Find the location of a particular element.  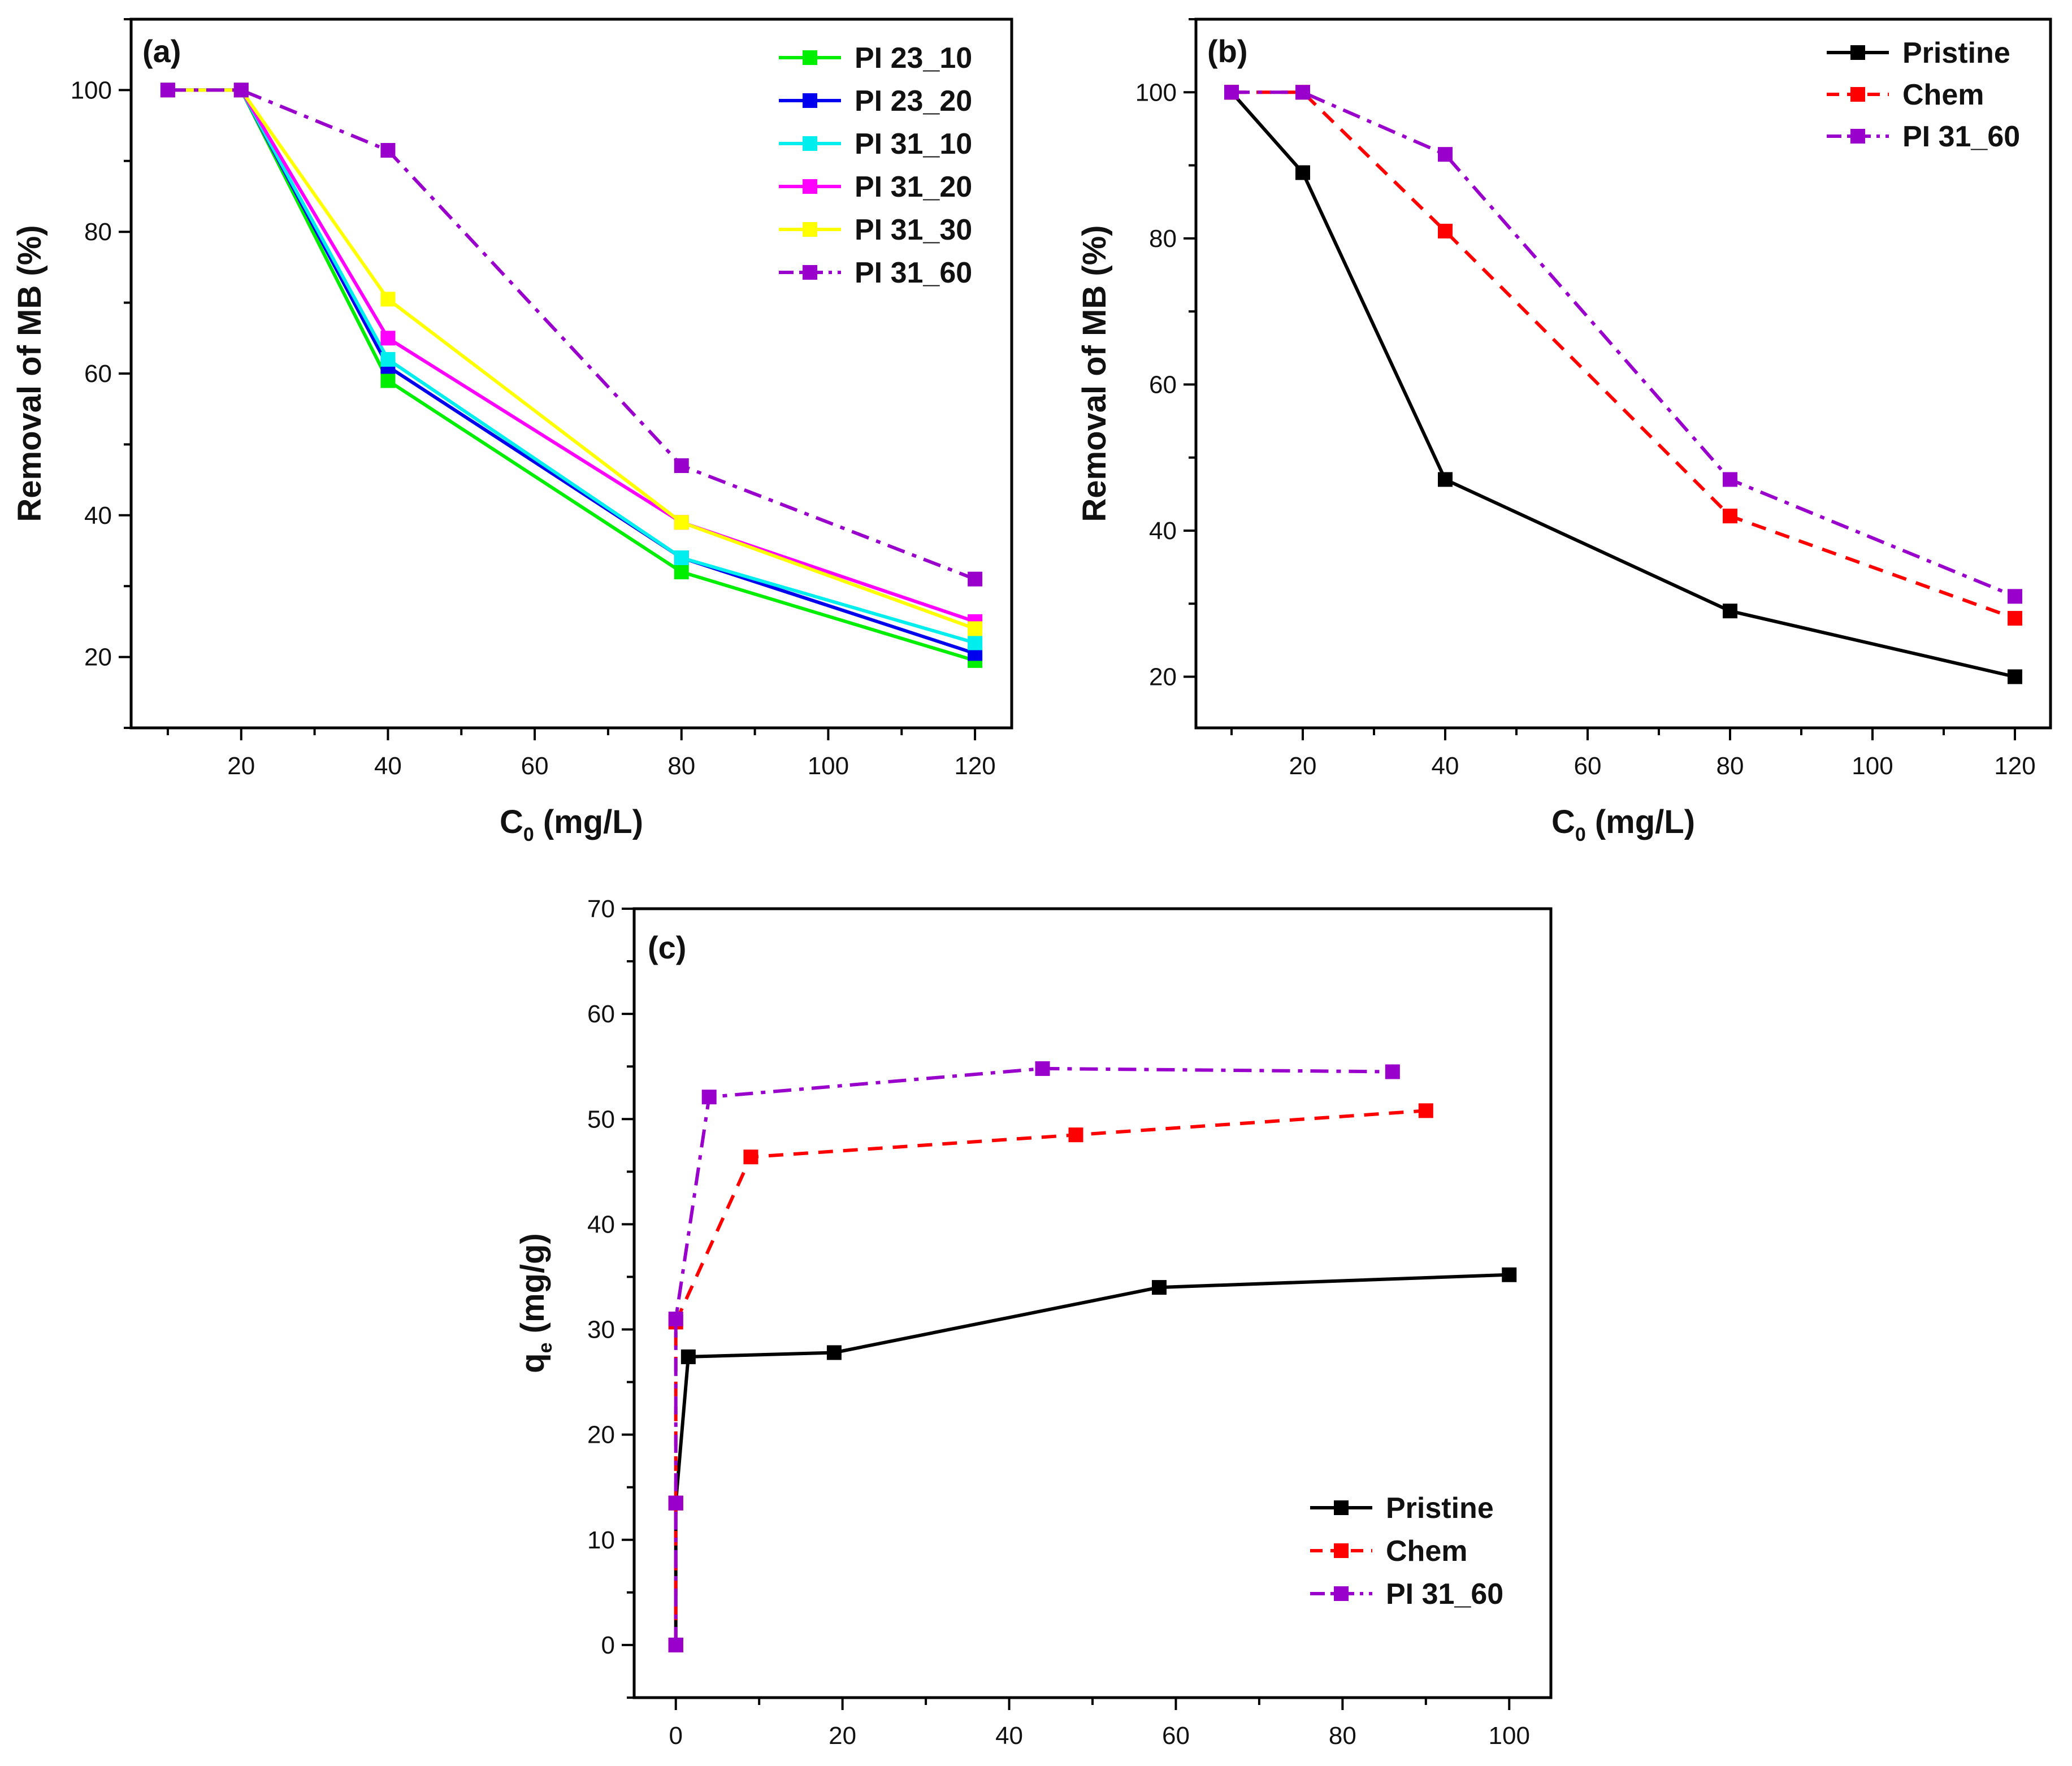

y-tick-label: 30 is located at coordinates (601, 1330).